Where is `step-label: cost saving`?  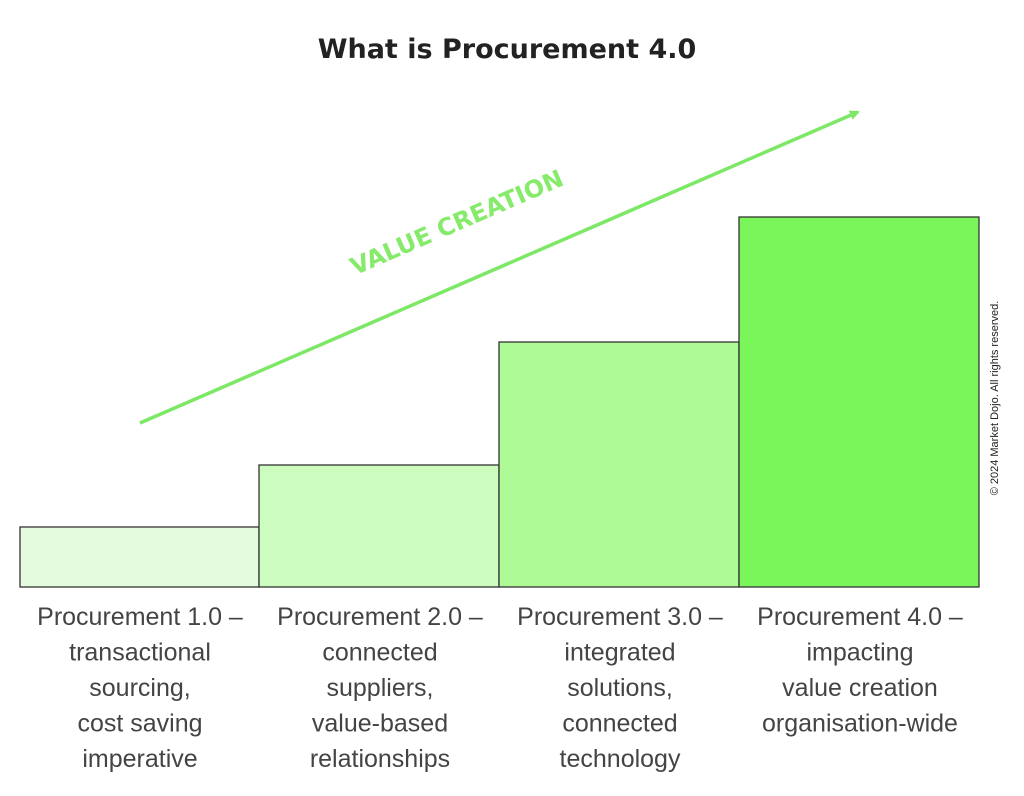
step-label: cost saving is located at coordinates (139, 724).